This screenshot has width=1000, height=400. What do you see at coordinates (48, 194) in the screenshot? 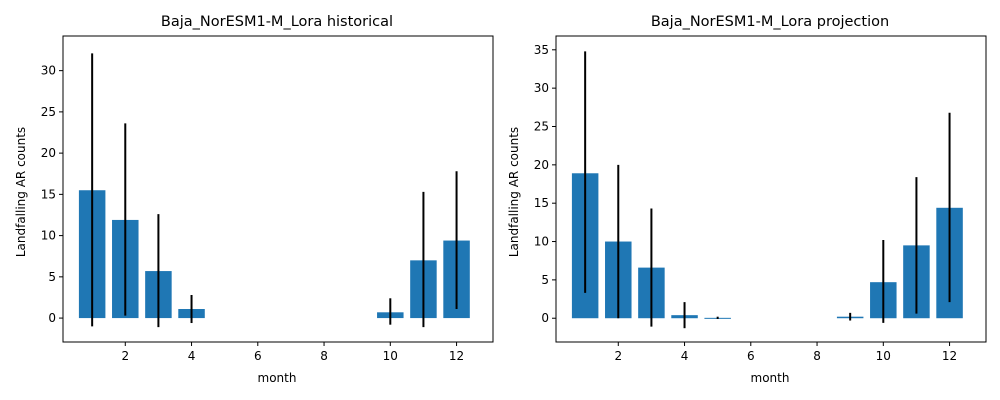
I see `y-tick-label-historical: 15` at bounding box center [48, 194].